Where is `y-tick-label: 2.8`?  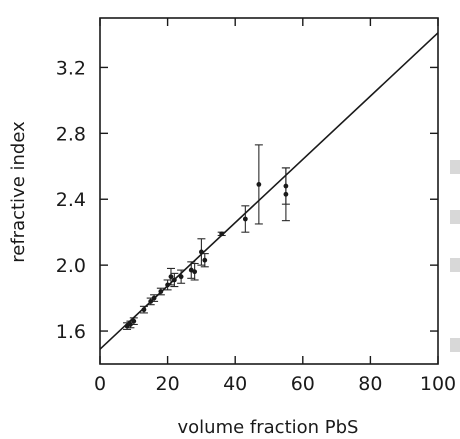 y-tick-label: 2.8 is located at coordinates (71, 134).